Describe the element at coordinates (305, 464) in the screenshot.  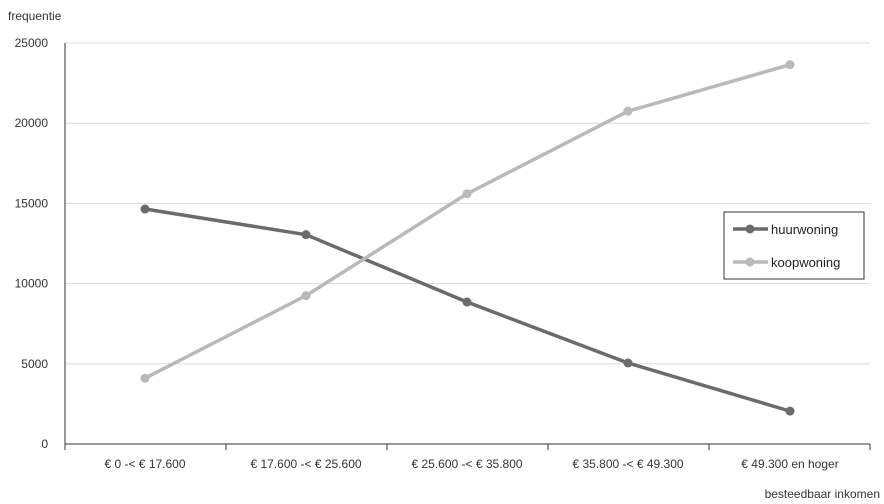
I see `x-tick-label: € 17.600 -< € 25.600` at that location.